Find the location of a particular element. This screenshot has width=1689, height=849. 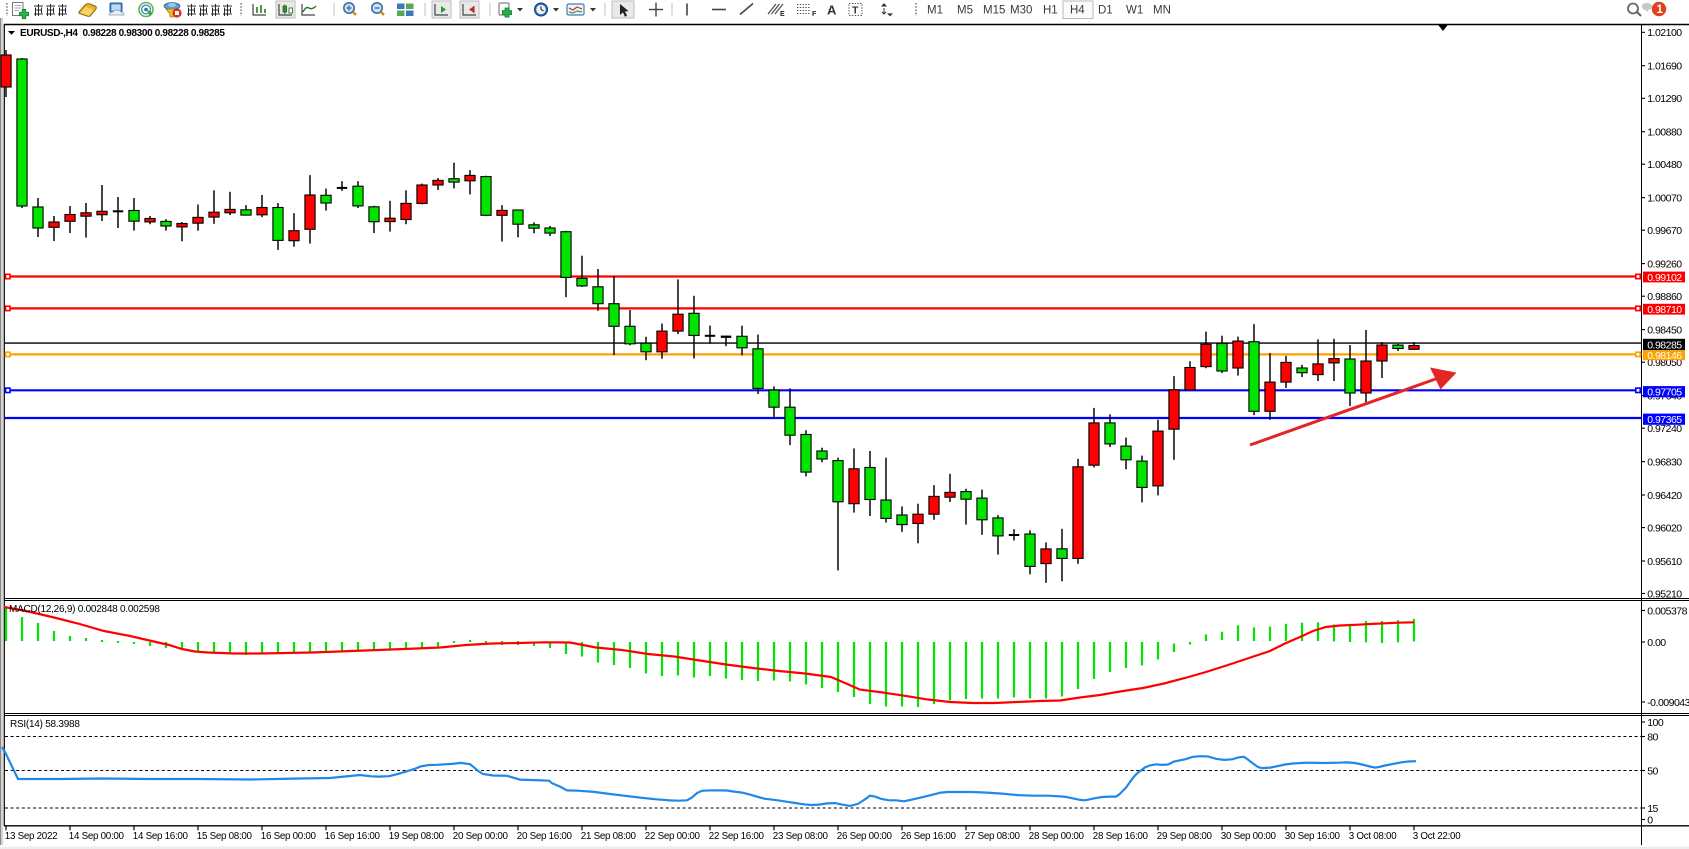

svg-text: H4 is located at coordinates (1077, 11).